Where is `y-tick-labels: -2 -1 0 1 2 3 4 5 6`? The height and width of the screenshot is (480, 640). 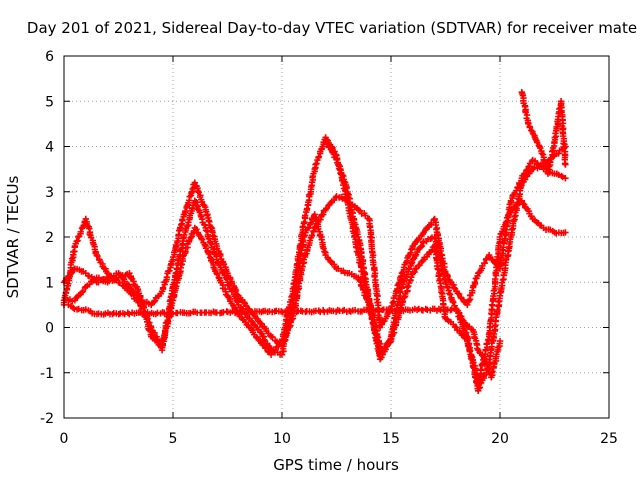 y-tick-labels: -2 -1 0 1 2 3 4 5 6 is located at coordinates (47, 238).